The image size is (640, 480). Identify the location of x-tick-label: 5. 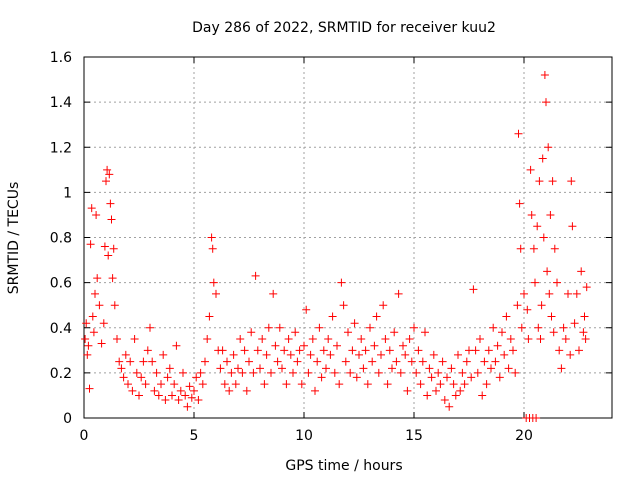
(194, 436).